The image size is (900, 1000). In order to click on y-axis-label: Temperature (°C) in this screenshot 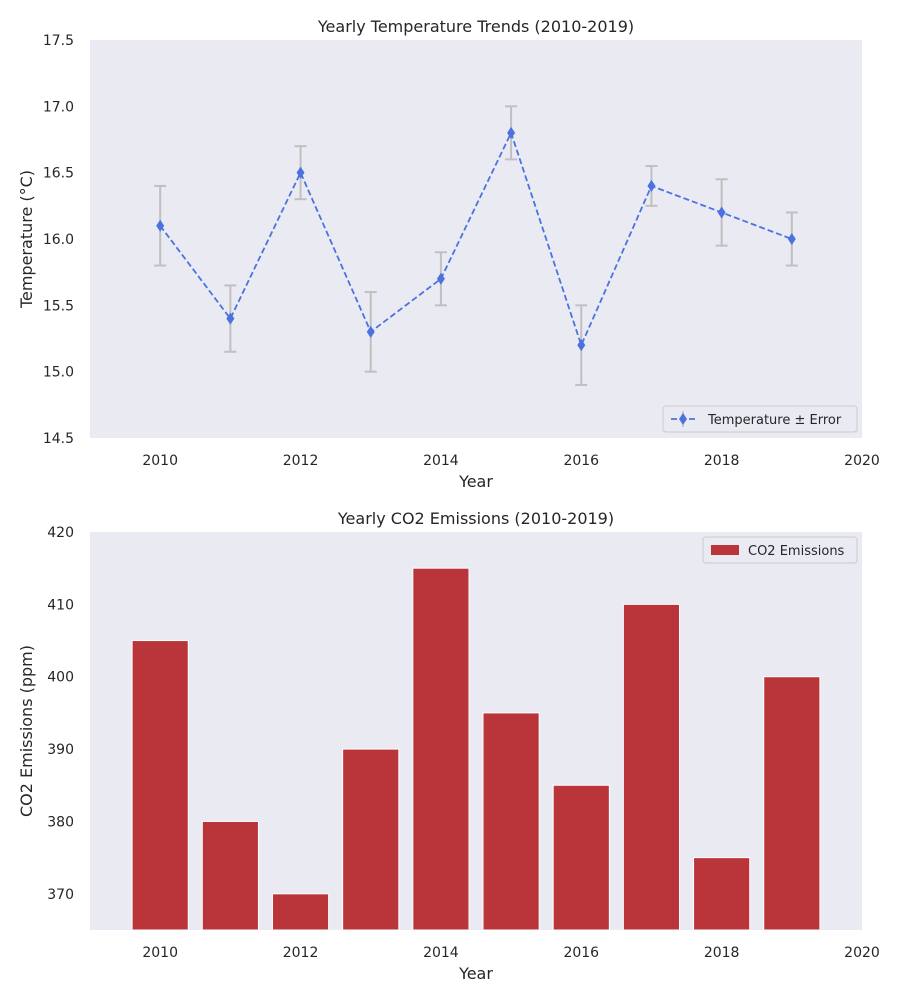, I will do `click(26, 239)`.